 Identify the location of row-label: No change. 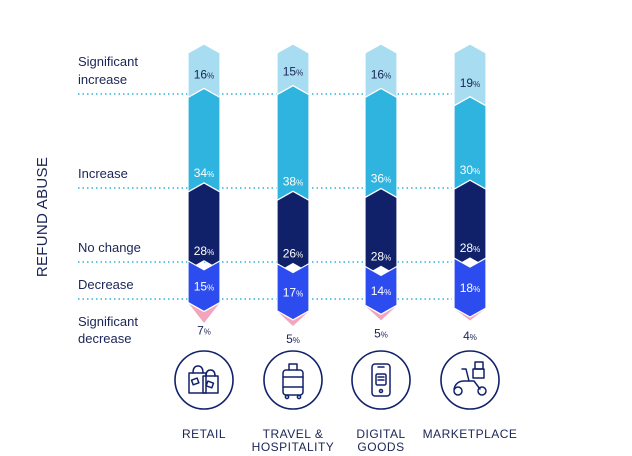
(109, 247).